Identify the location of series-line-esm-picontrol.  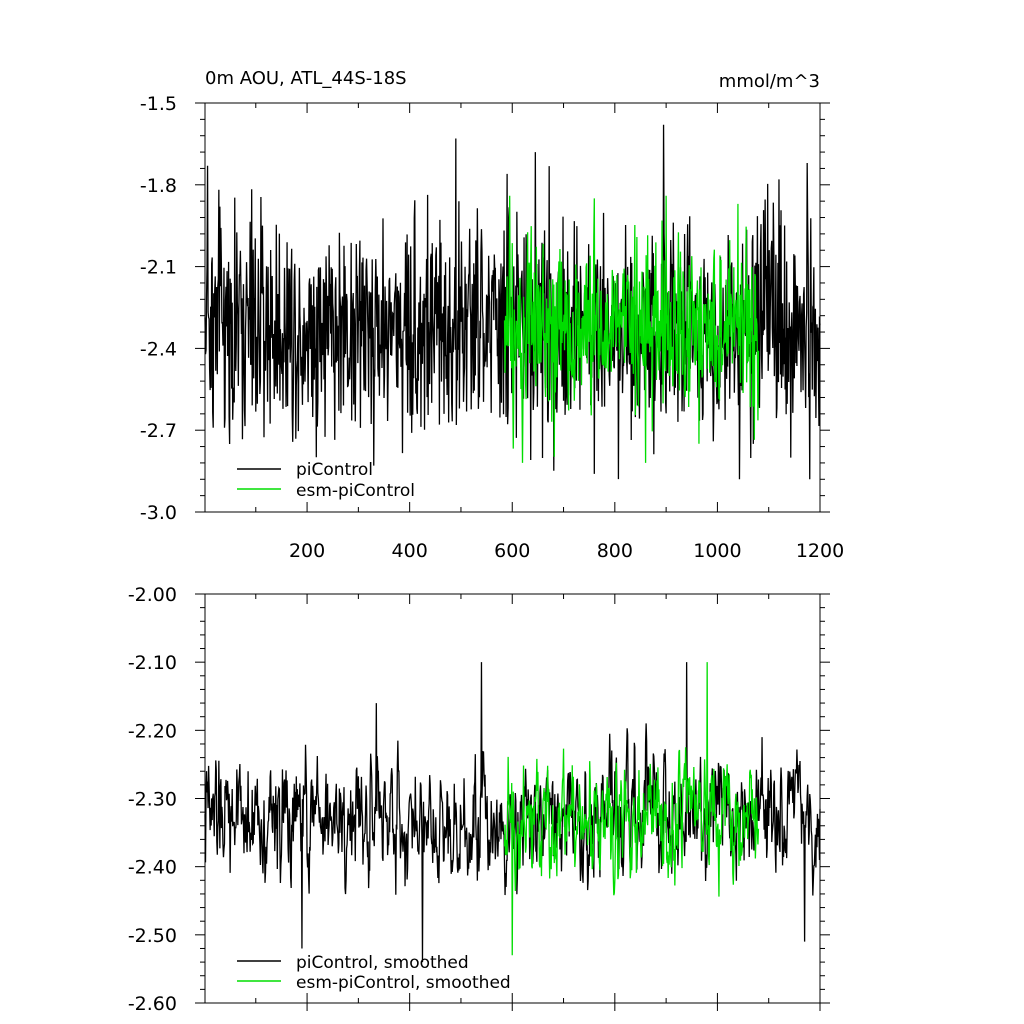
(631, 329).